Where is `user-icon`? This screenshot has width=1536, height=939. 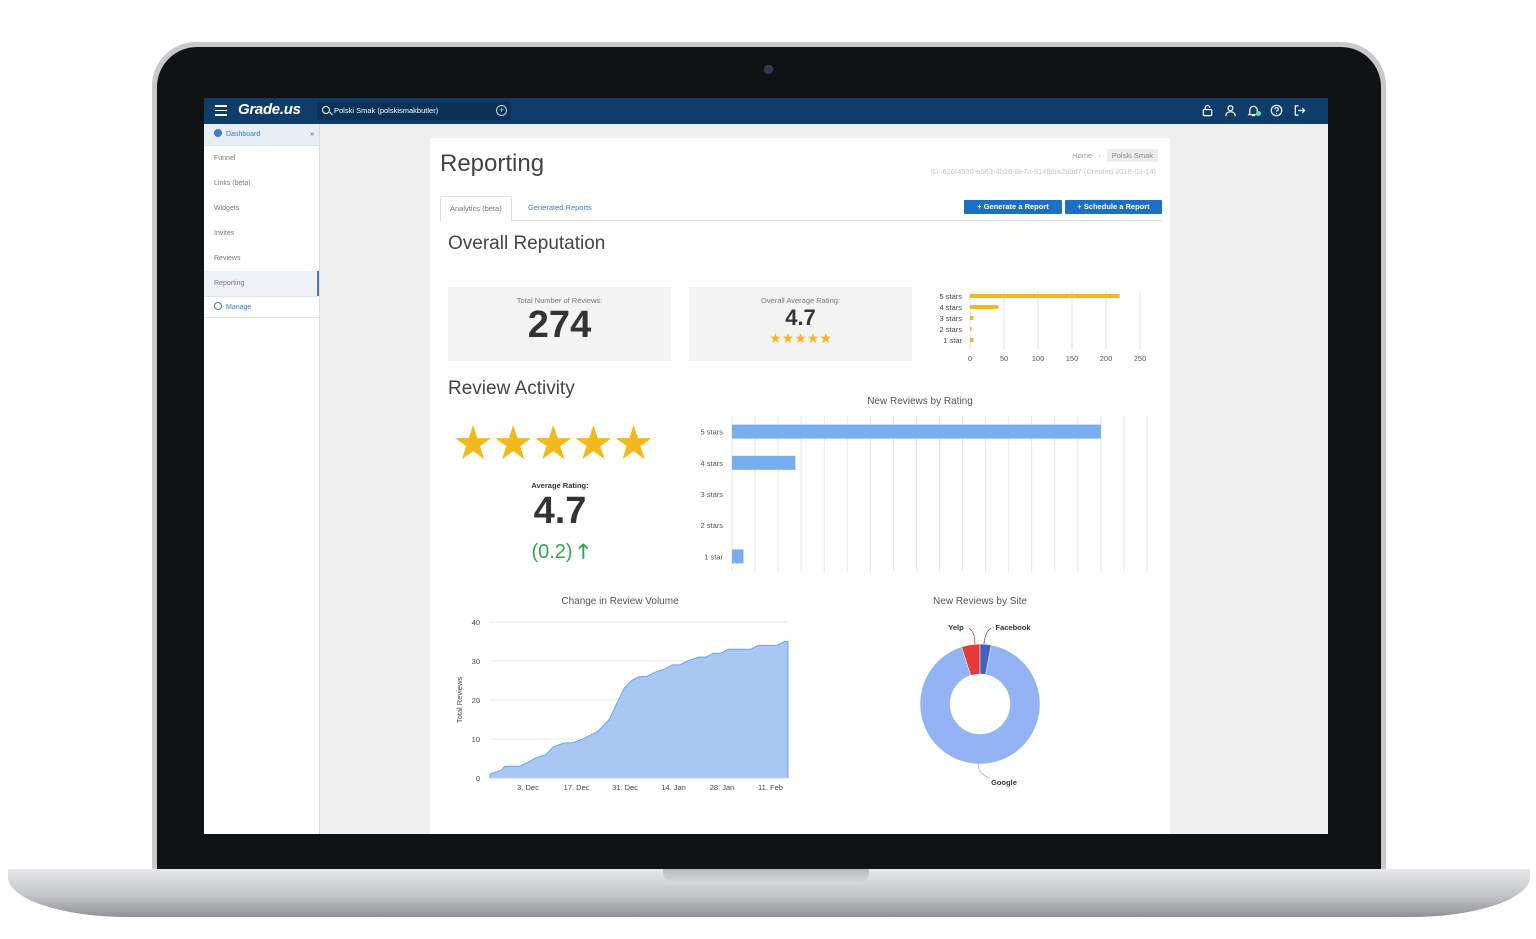
user-icon is located at coordinates (1230, 110).